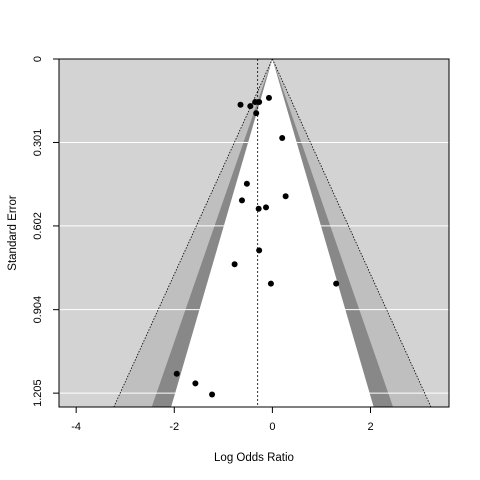 The width and height of the screenshot is (480, 480). What do you see at coordinates (174, 427) in the screenshot?
I see `x-tick-label-1: -2` at bounding box center [174, 427].